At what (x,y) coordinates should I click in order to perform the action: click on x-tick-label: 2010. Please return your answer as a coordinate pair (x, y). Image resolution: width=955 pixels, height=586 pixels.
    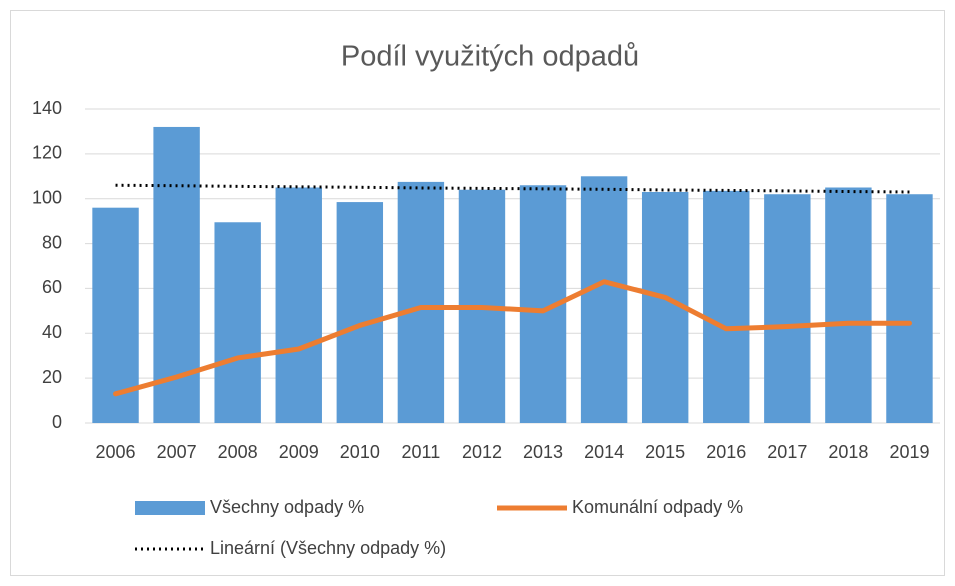
    Looking at the image, I should click on (360, 452).